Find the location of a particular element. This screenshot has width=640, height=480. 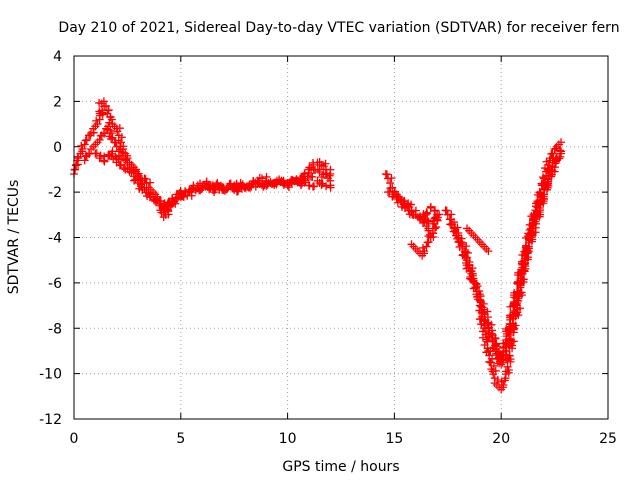

x-tick-label: 25 is located at coordinates (608, 439).